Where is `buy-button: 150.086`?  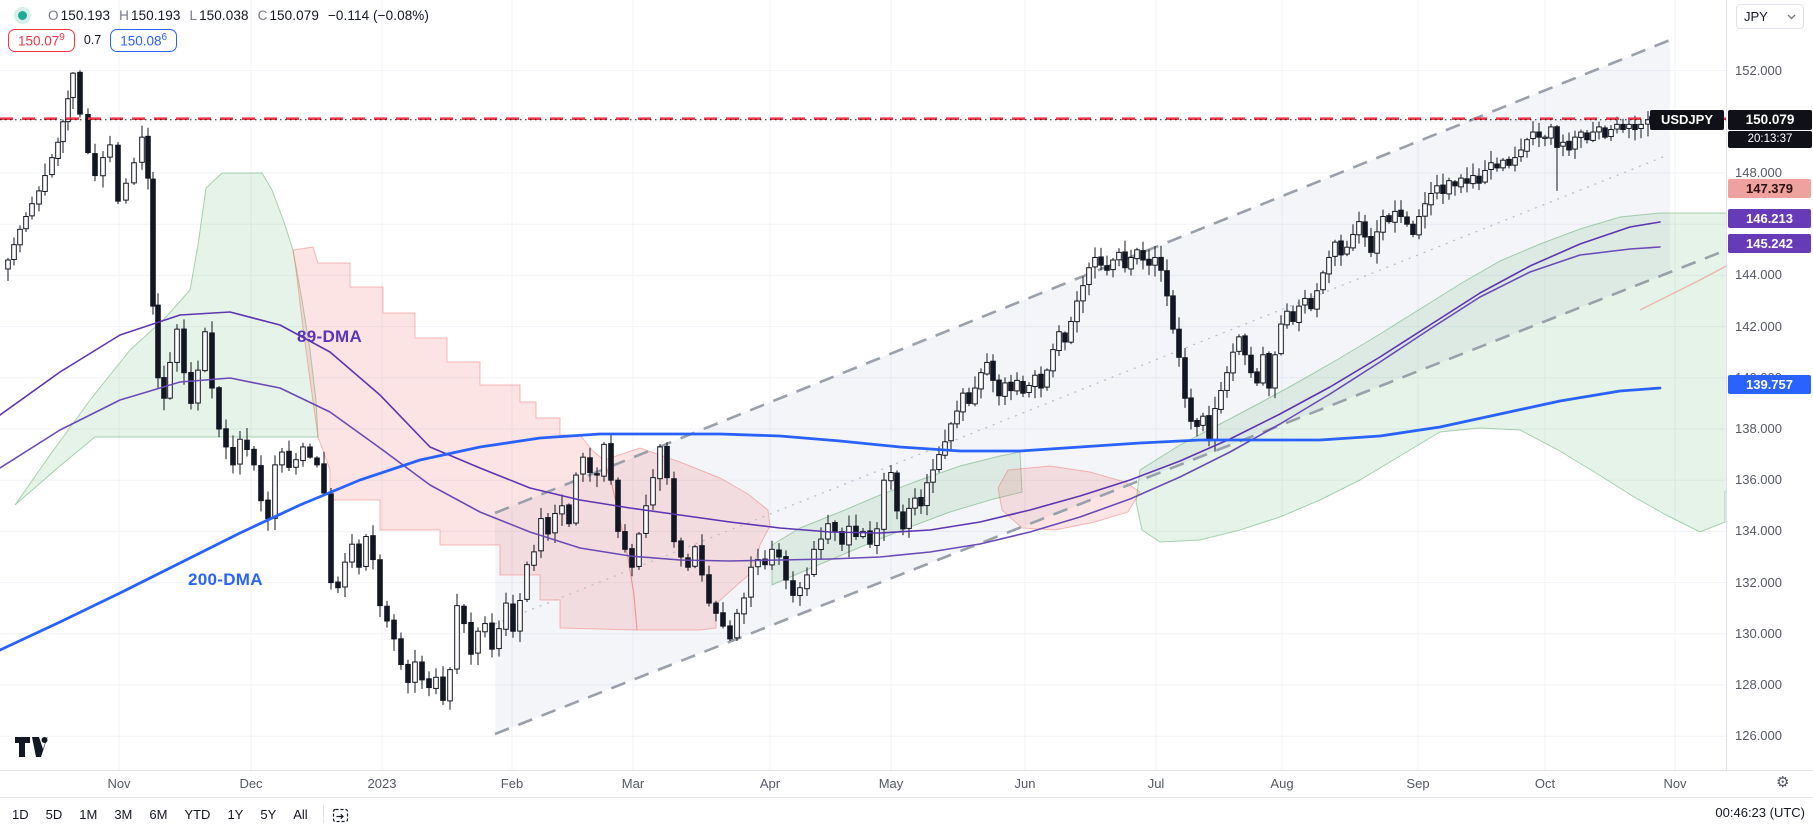 buy-button: 150.086 is located at coordinates (144, 40).